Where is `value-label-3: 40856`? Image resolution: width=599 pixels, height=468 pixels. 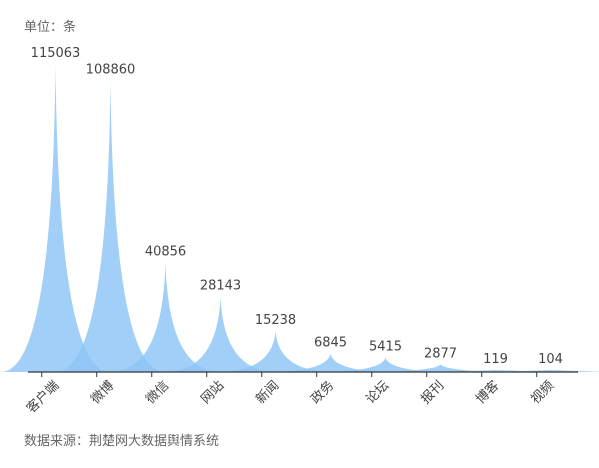 value-label-3: 40856 is located at coordinates (165, 252).